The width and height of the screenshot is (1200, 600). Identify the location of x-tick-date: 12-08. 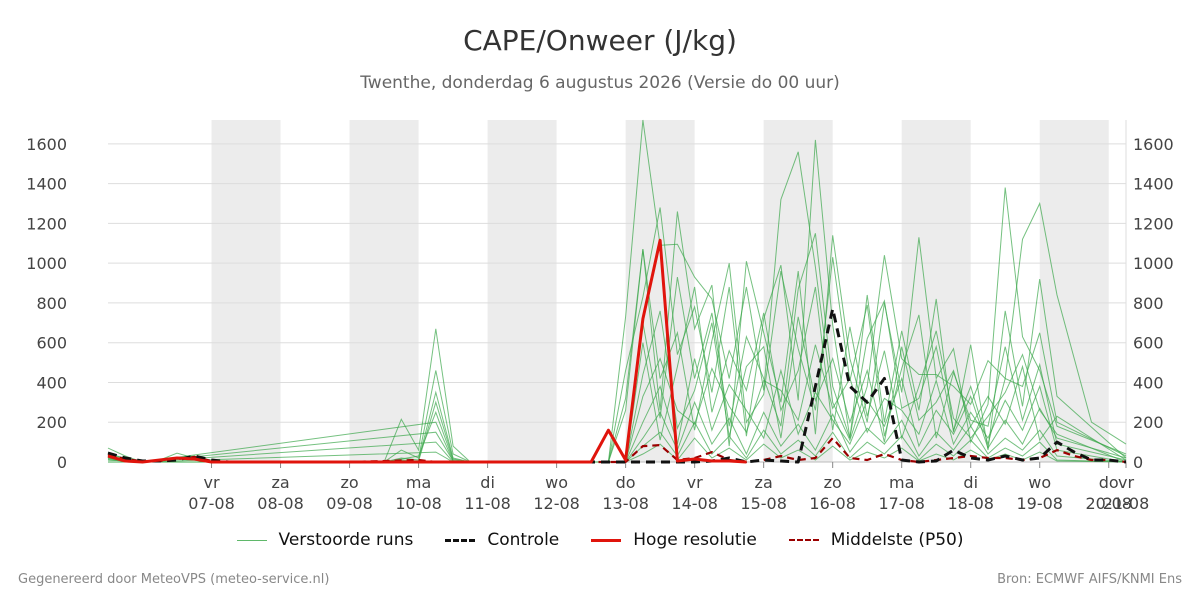
(556, 503).